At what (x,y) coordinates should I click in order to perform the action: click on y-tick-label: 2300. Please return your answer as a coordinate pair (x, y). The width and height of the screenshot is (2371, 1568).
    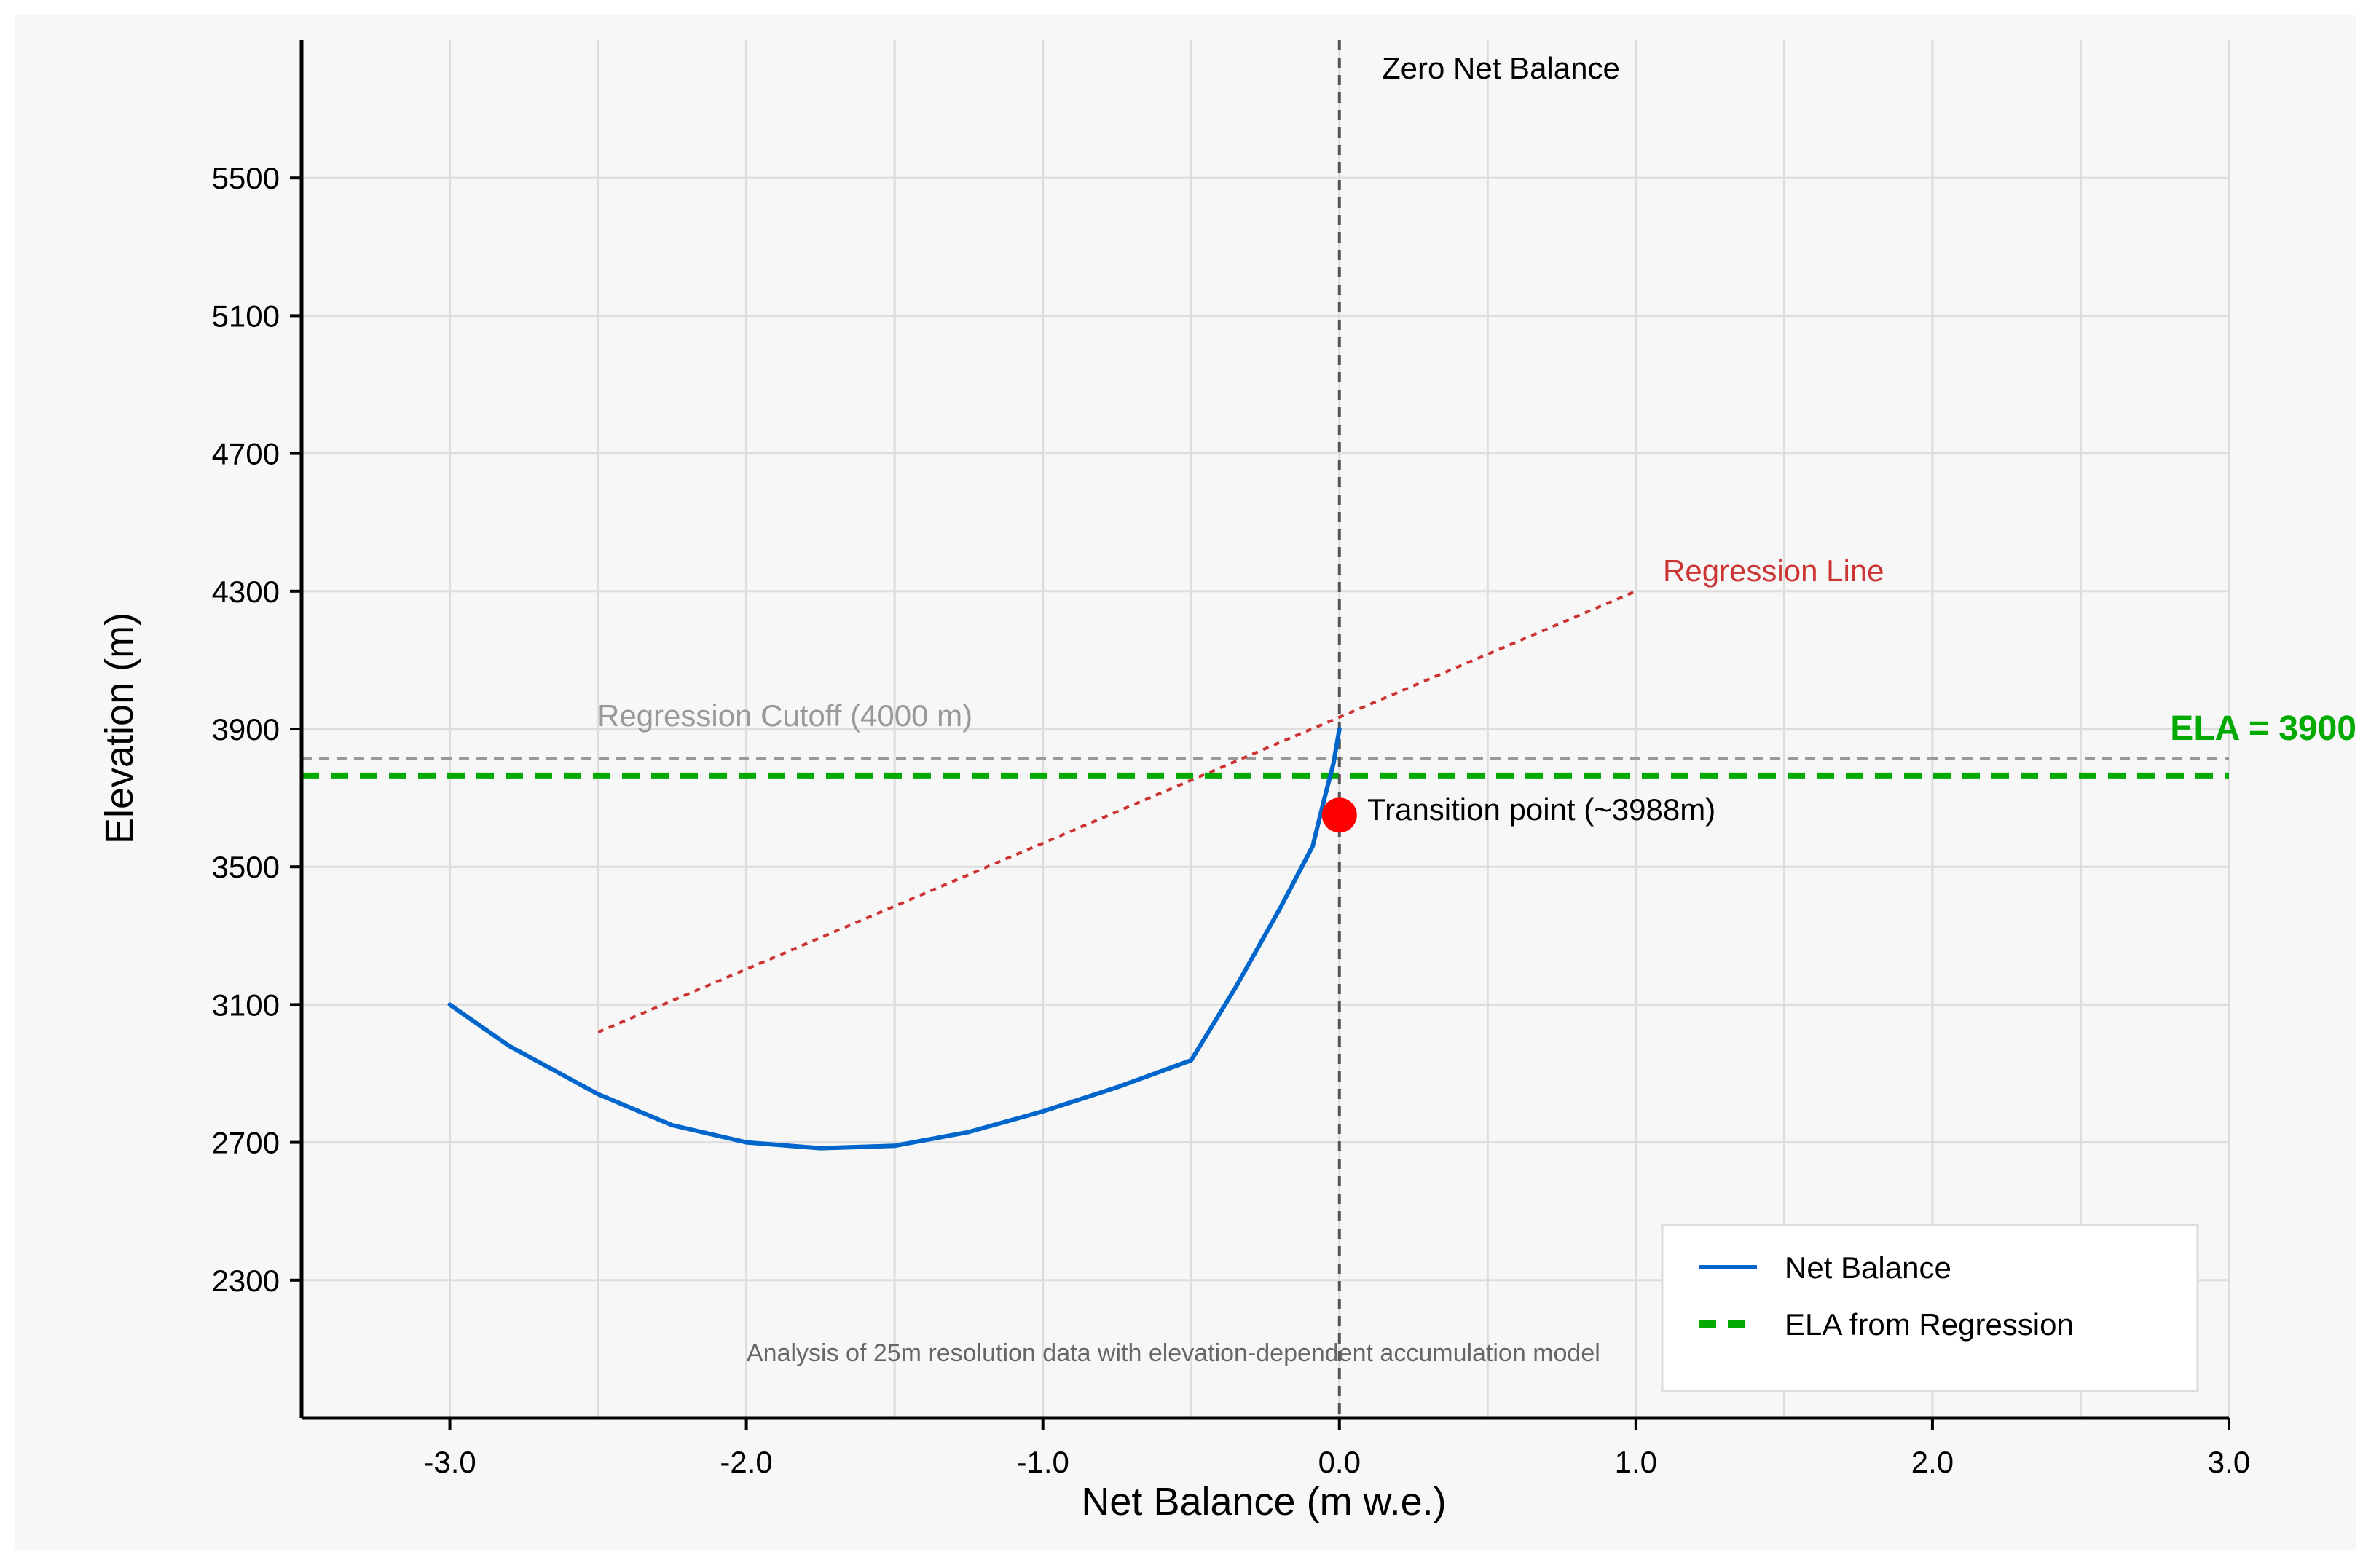
    Looking at the image, I should click on (246, 1281).